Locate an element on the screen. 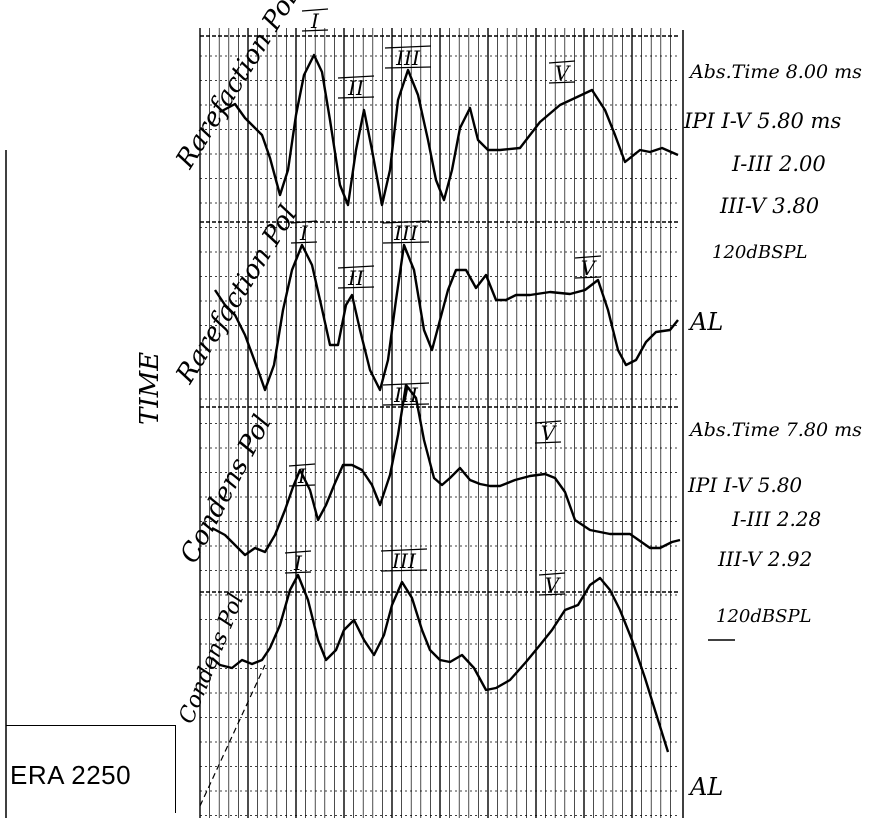  note-1-ipi: IPI I-V 5.80 ms is located at coordinates (762, 121).